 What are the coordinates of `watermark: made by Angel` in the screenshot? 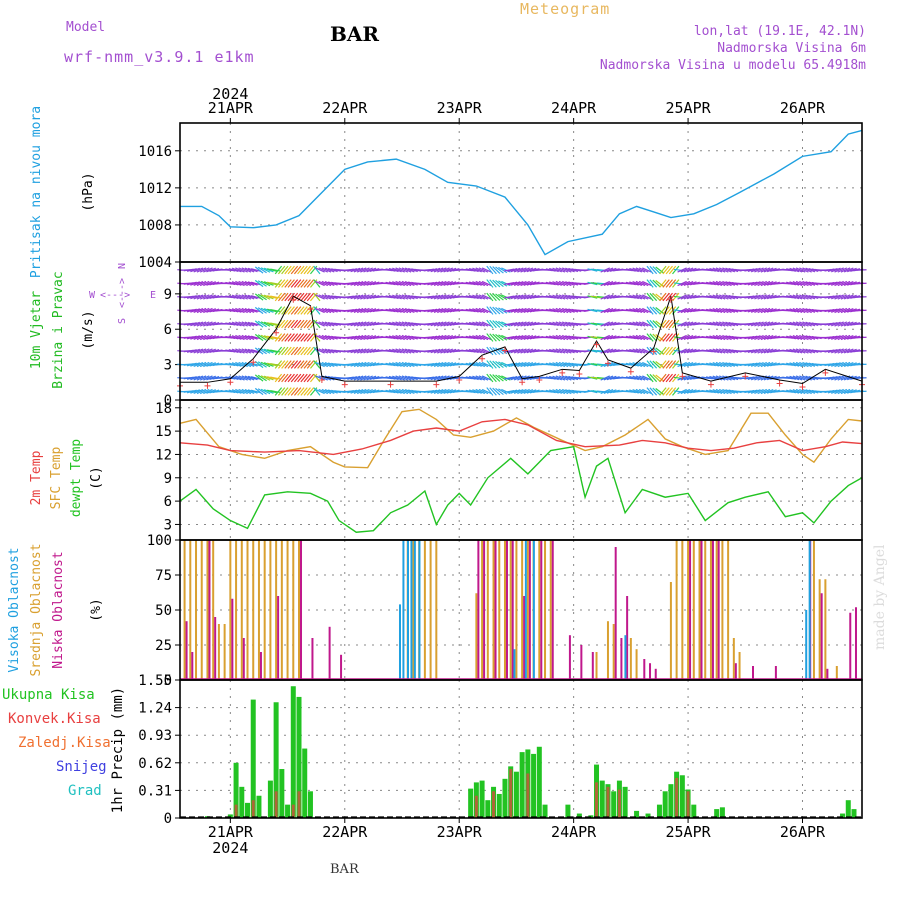 It's located at (880, 597).